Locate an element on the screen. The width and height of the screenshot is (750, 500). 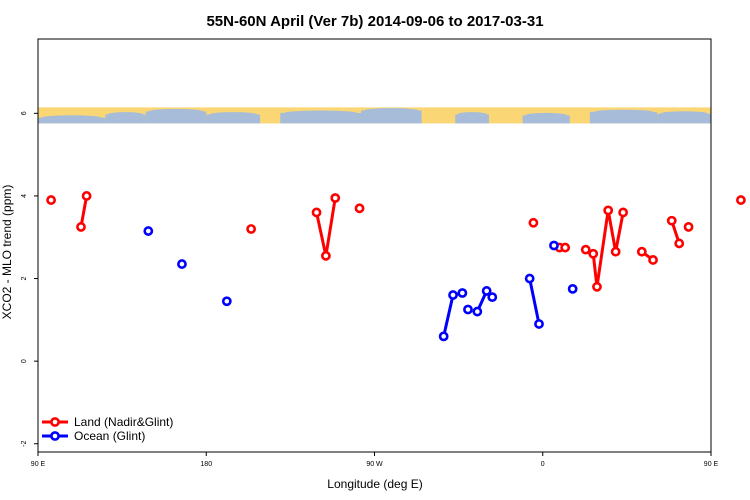
y-tick-label: 0 is located at coordinates (24, 361).